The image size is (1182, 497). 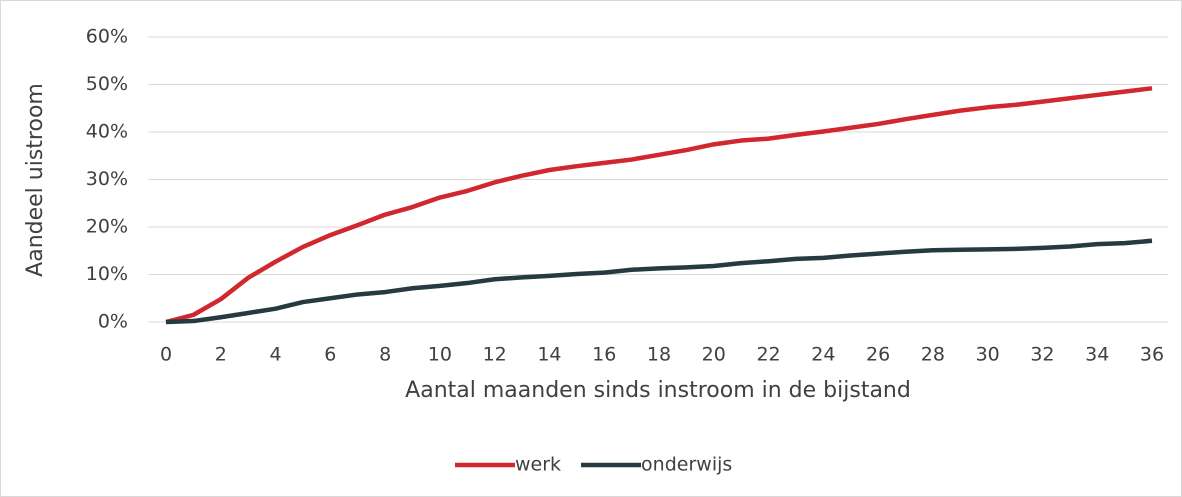 What do you see at coordinates (107, 37) in the screenshot?
I see `y-tick-label: 60%` at bounding box center [107, 37].